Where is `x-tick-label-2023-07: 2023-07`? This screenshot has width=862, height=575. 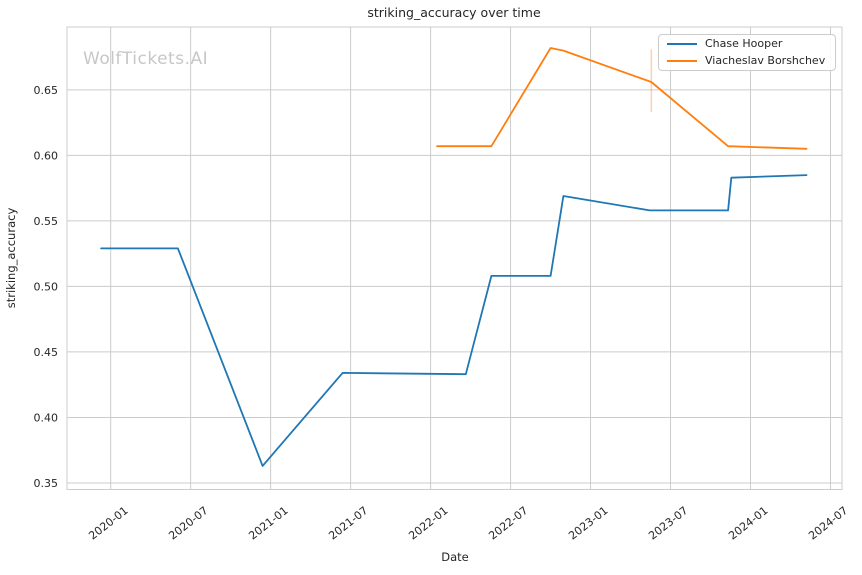
x-tick-label-2023-07: 2023-07 is located at coordinates (668, 523).